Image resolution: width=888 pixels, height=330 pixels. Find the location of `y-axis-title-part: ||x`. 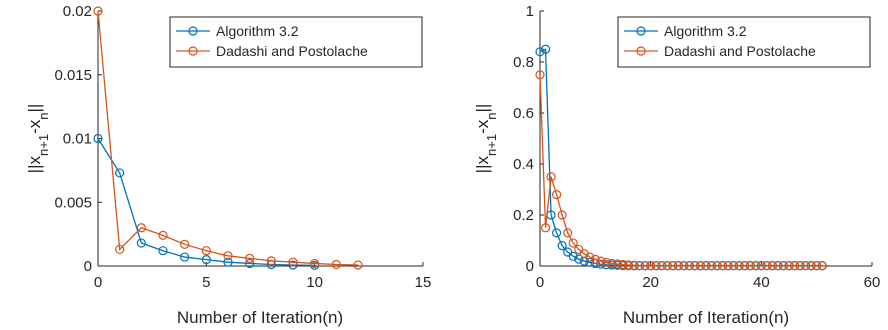

y-axis-title-part: ||x is located at coordinates (34, 164).